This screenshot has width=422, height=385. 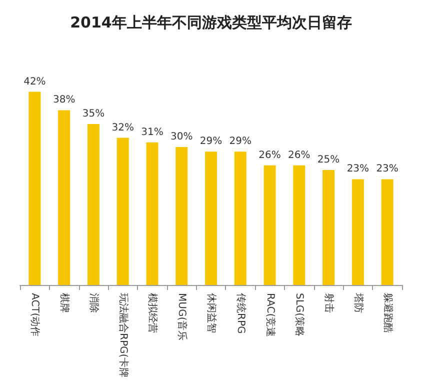 What do you see at coordinates (300, 315) in the screenshot?
I see `x-tick-label: SLG(策略` at bounding box center [300, 315].